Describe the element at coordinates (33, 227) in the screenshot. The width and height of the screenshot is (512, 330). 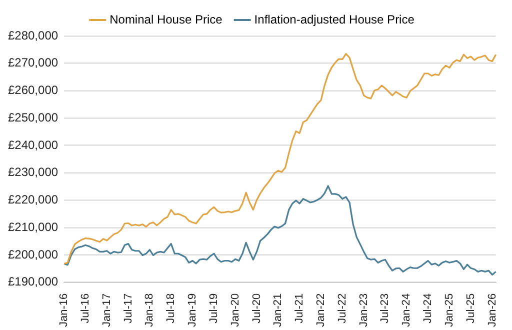
I see `y-tick-label: £210,000` at that location.